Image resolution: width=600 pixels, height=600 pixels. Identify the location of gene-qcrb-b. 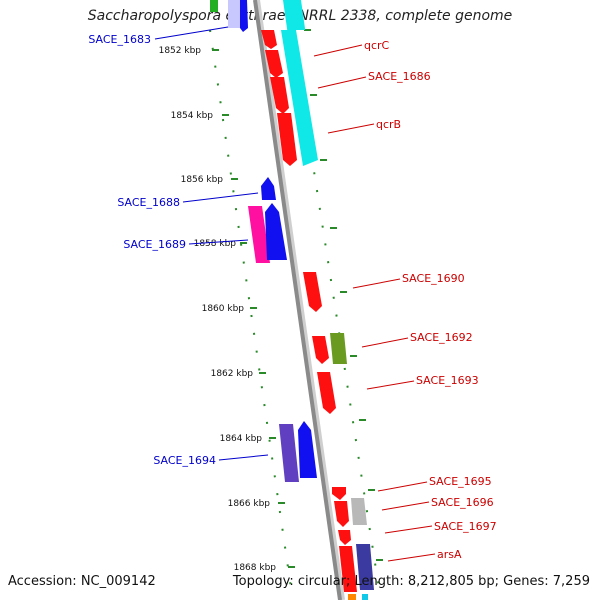
(287, 139).